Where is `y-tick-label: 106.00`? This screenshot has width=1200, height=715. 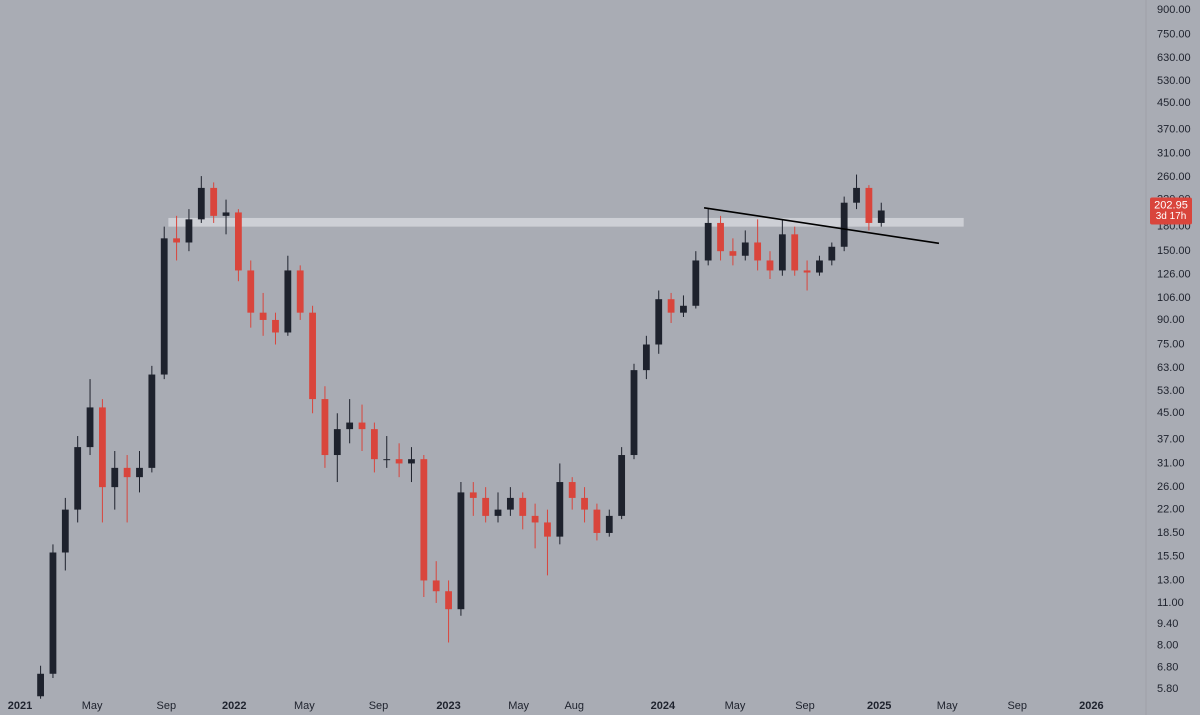 y-tick-label: 106.00 is located at coordinates (1174, 298).